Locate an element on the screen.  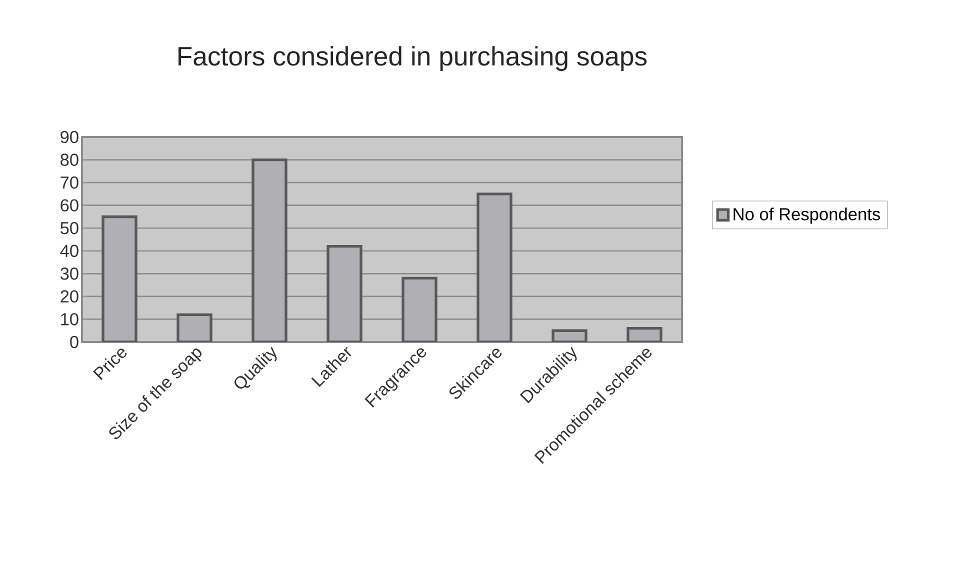
y-tick-label: 0 is located at coordinates (74, 342).